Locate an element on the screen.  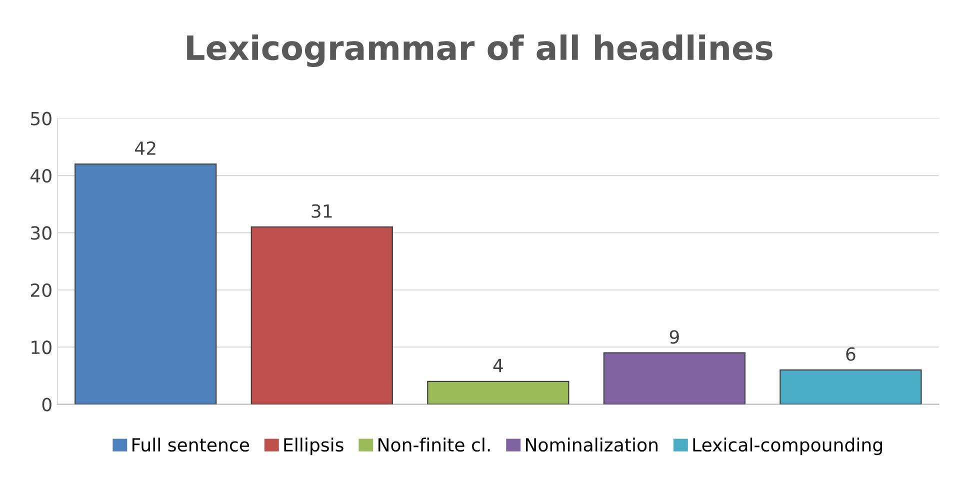
data-label: 42 is located at coordinates (145, 148).